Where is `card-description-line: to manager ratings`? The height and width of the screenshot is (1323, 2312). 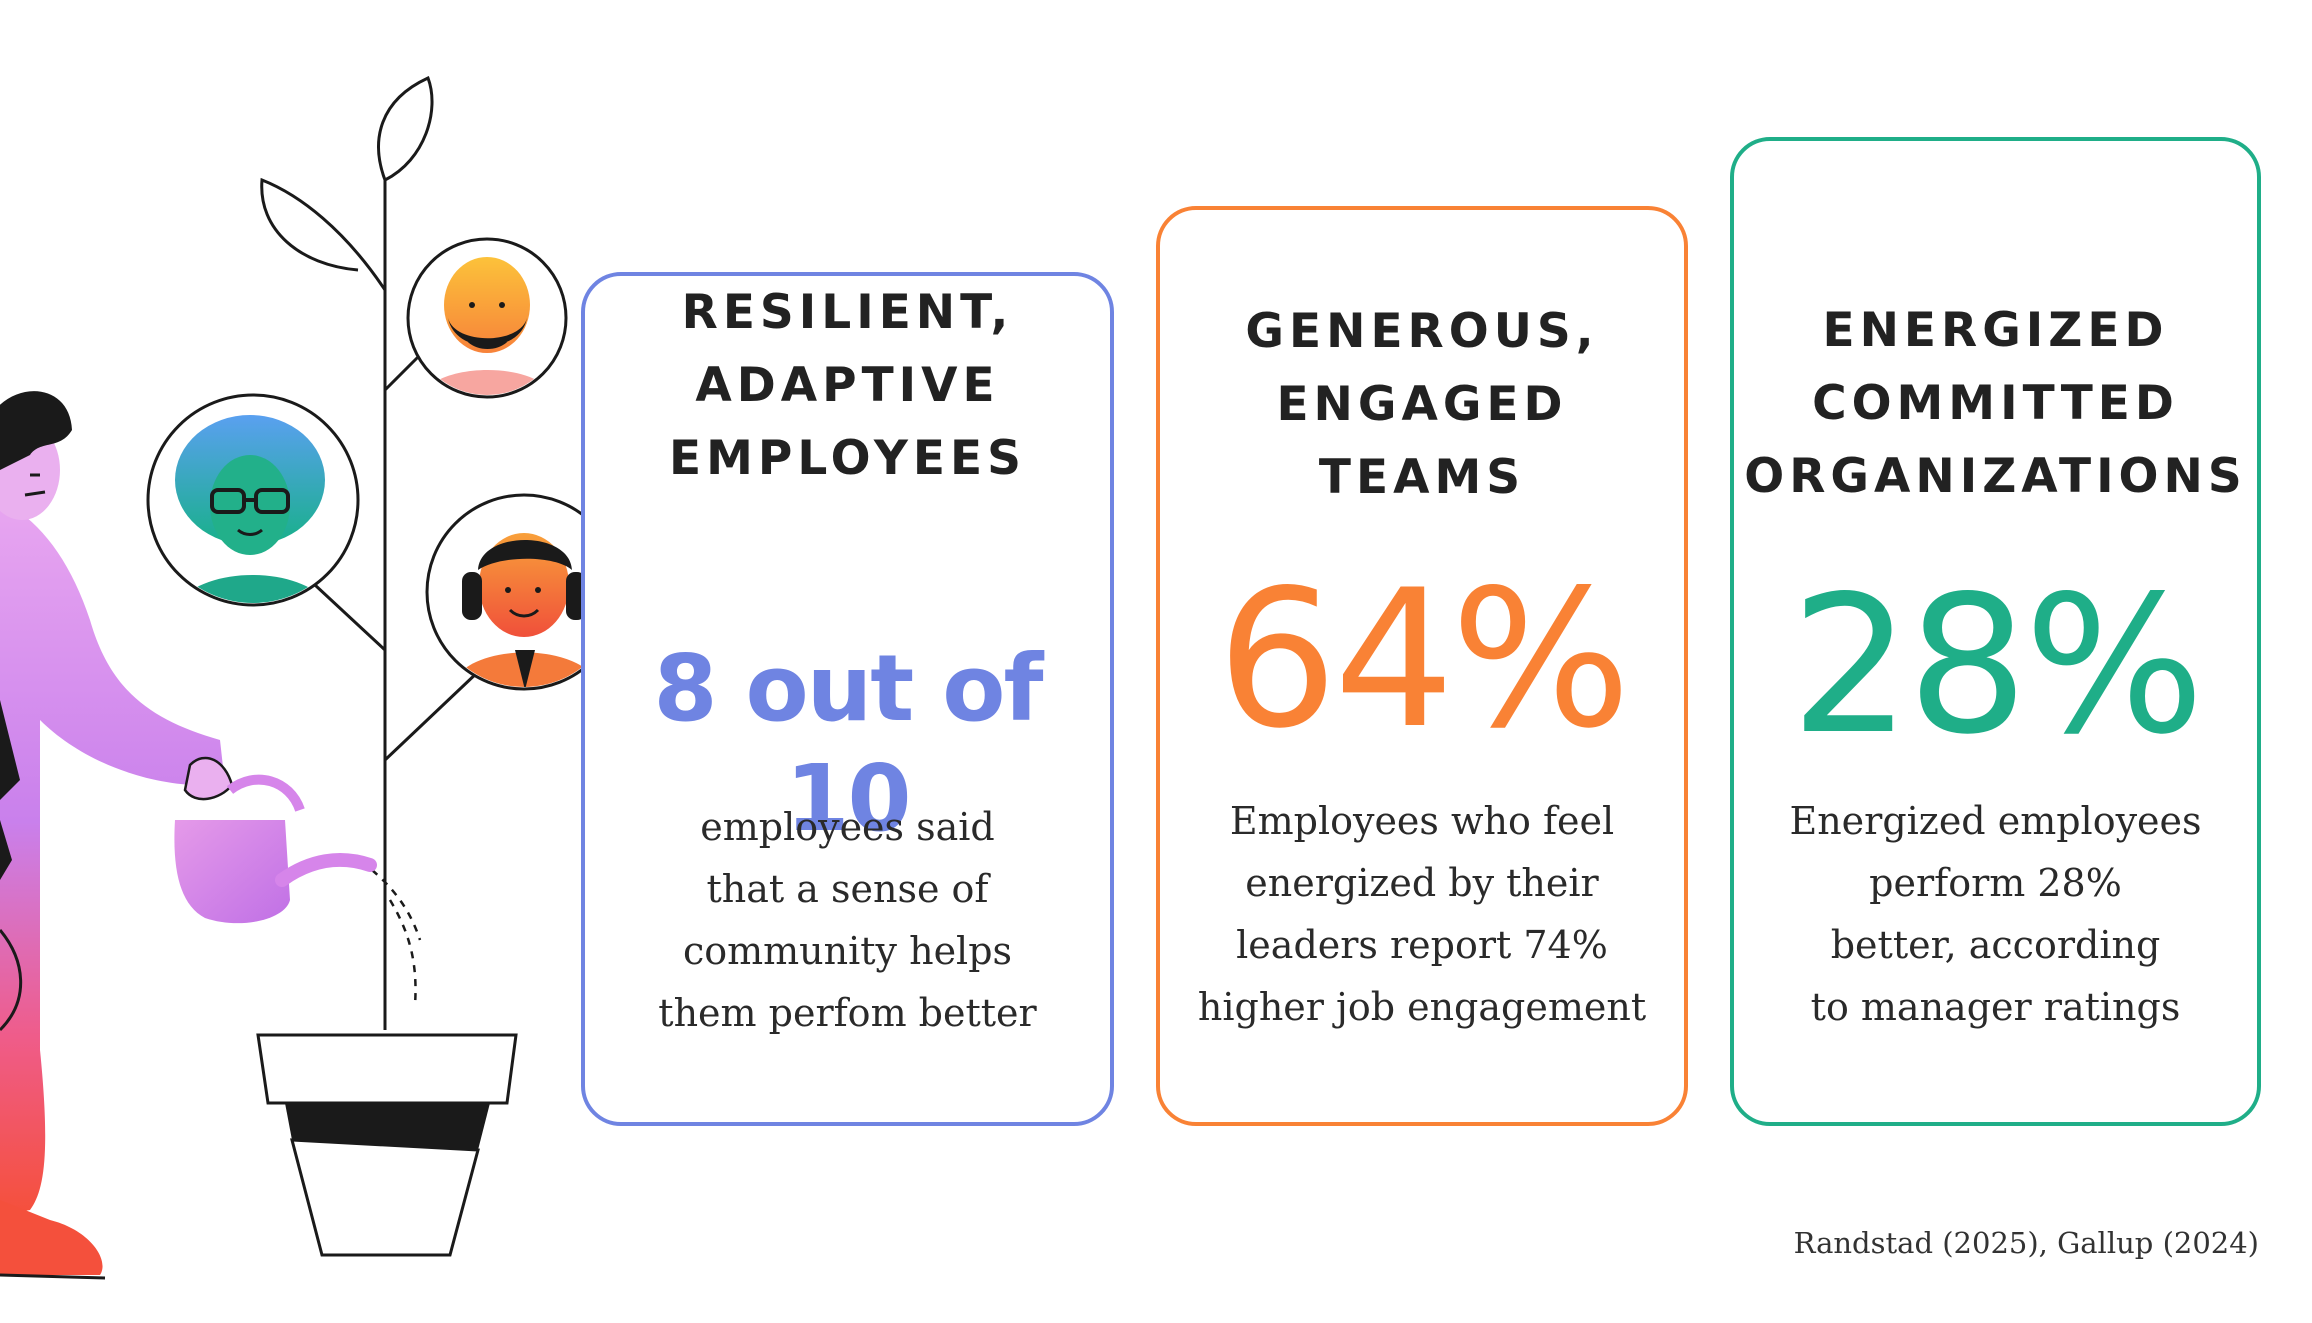 card-description-line: to manager ratings is located at coordinates (1995, 1007).